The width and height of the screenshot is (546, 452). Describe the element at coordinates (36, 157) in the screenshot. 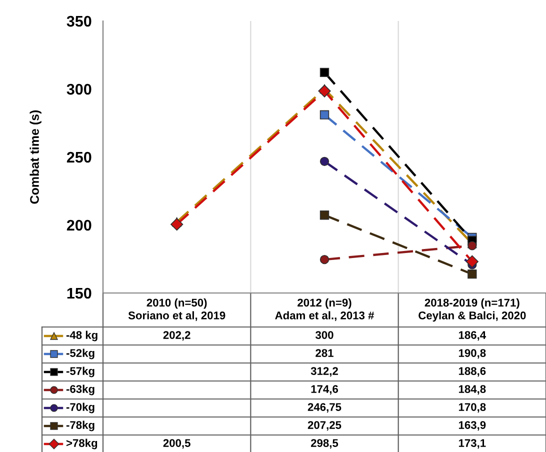

I see `y-axis-title: Combat time (s)` at that location.